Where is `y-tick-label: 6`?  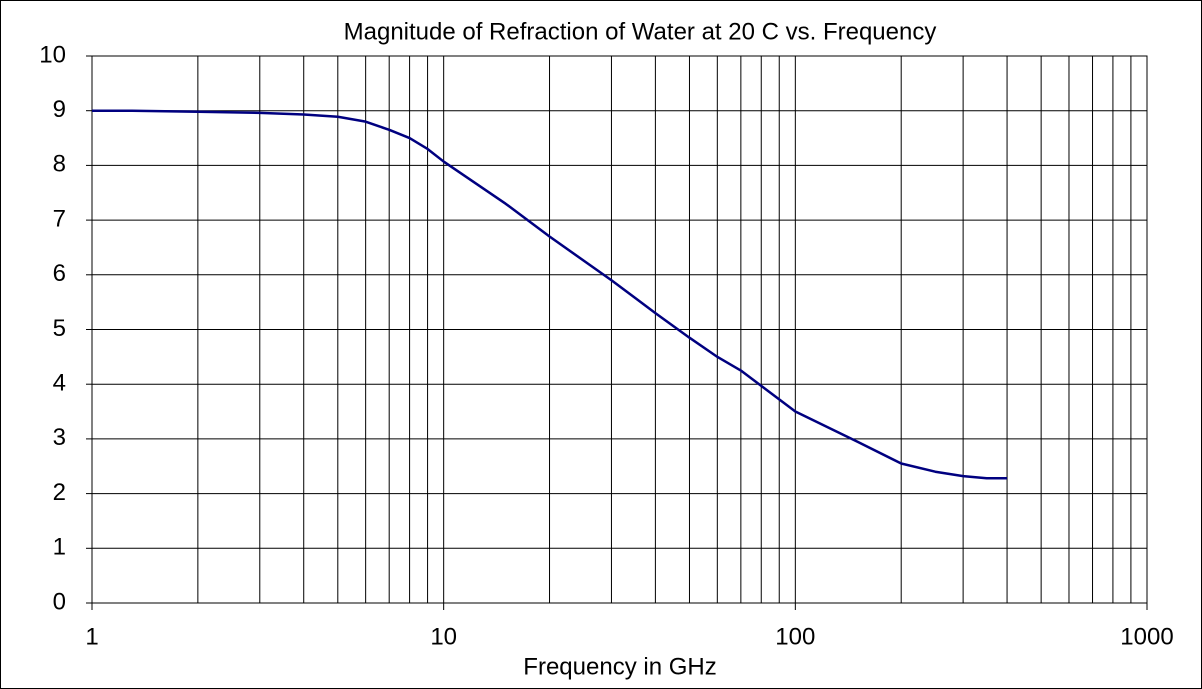 y-tick-label: 6 is located at coordinates (59, 273).